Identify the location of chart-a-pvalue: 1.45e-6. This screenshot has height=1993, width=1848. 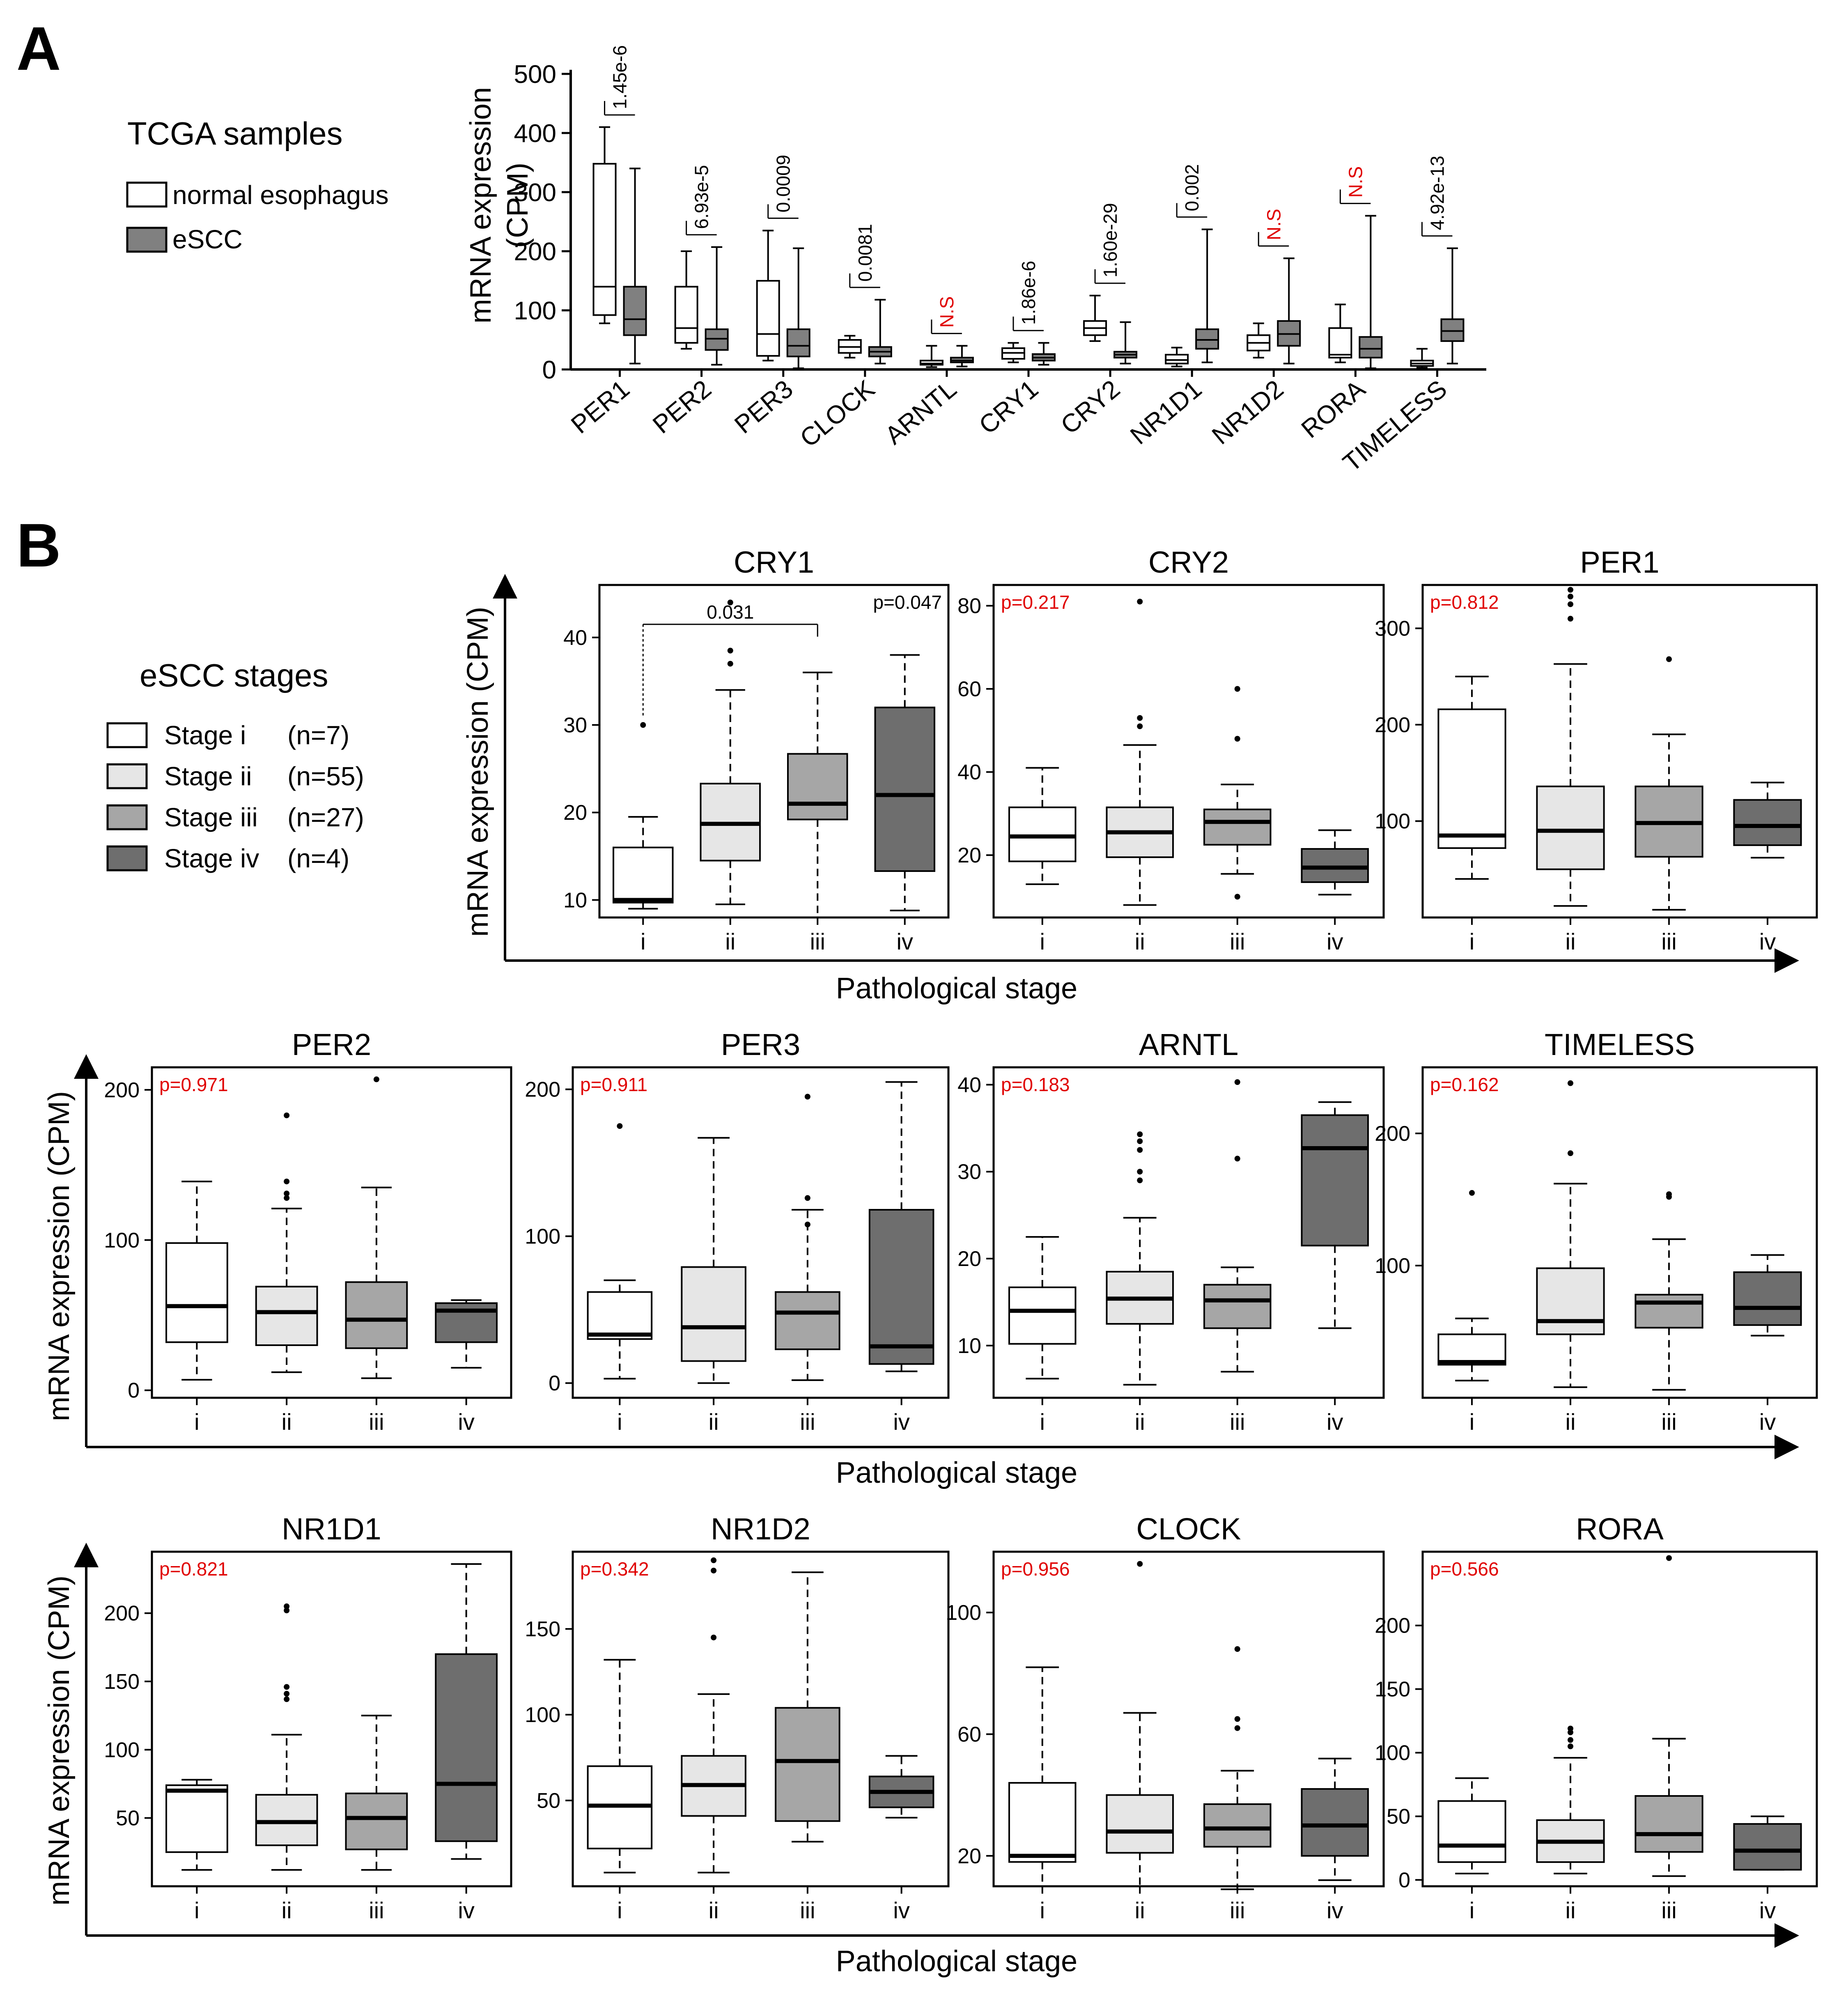
(620, 77).